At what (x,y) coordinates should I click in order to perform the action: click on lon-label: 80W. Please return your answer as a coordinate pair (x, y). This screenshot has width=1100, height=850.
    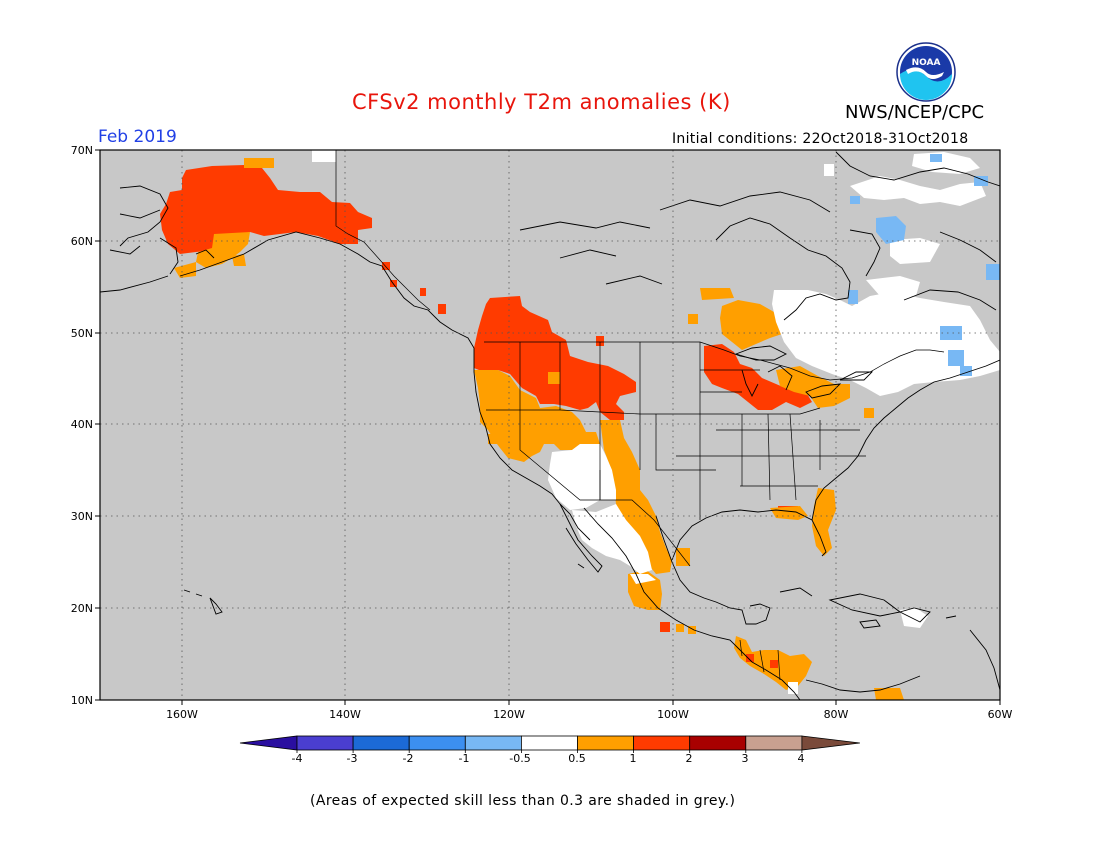
    Looking at the image, I should click on (836, 714).